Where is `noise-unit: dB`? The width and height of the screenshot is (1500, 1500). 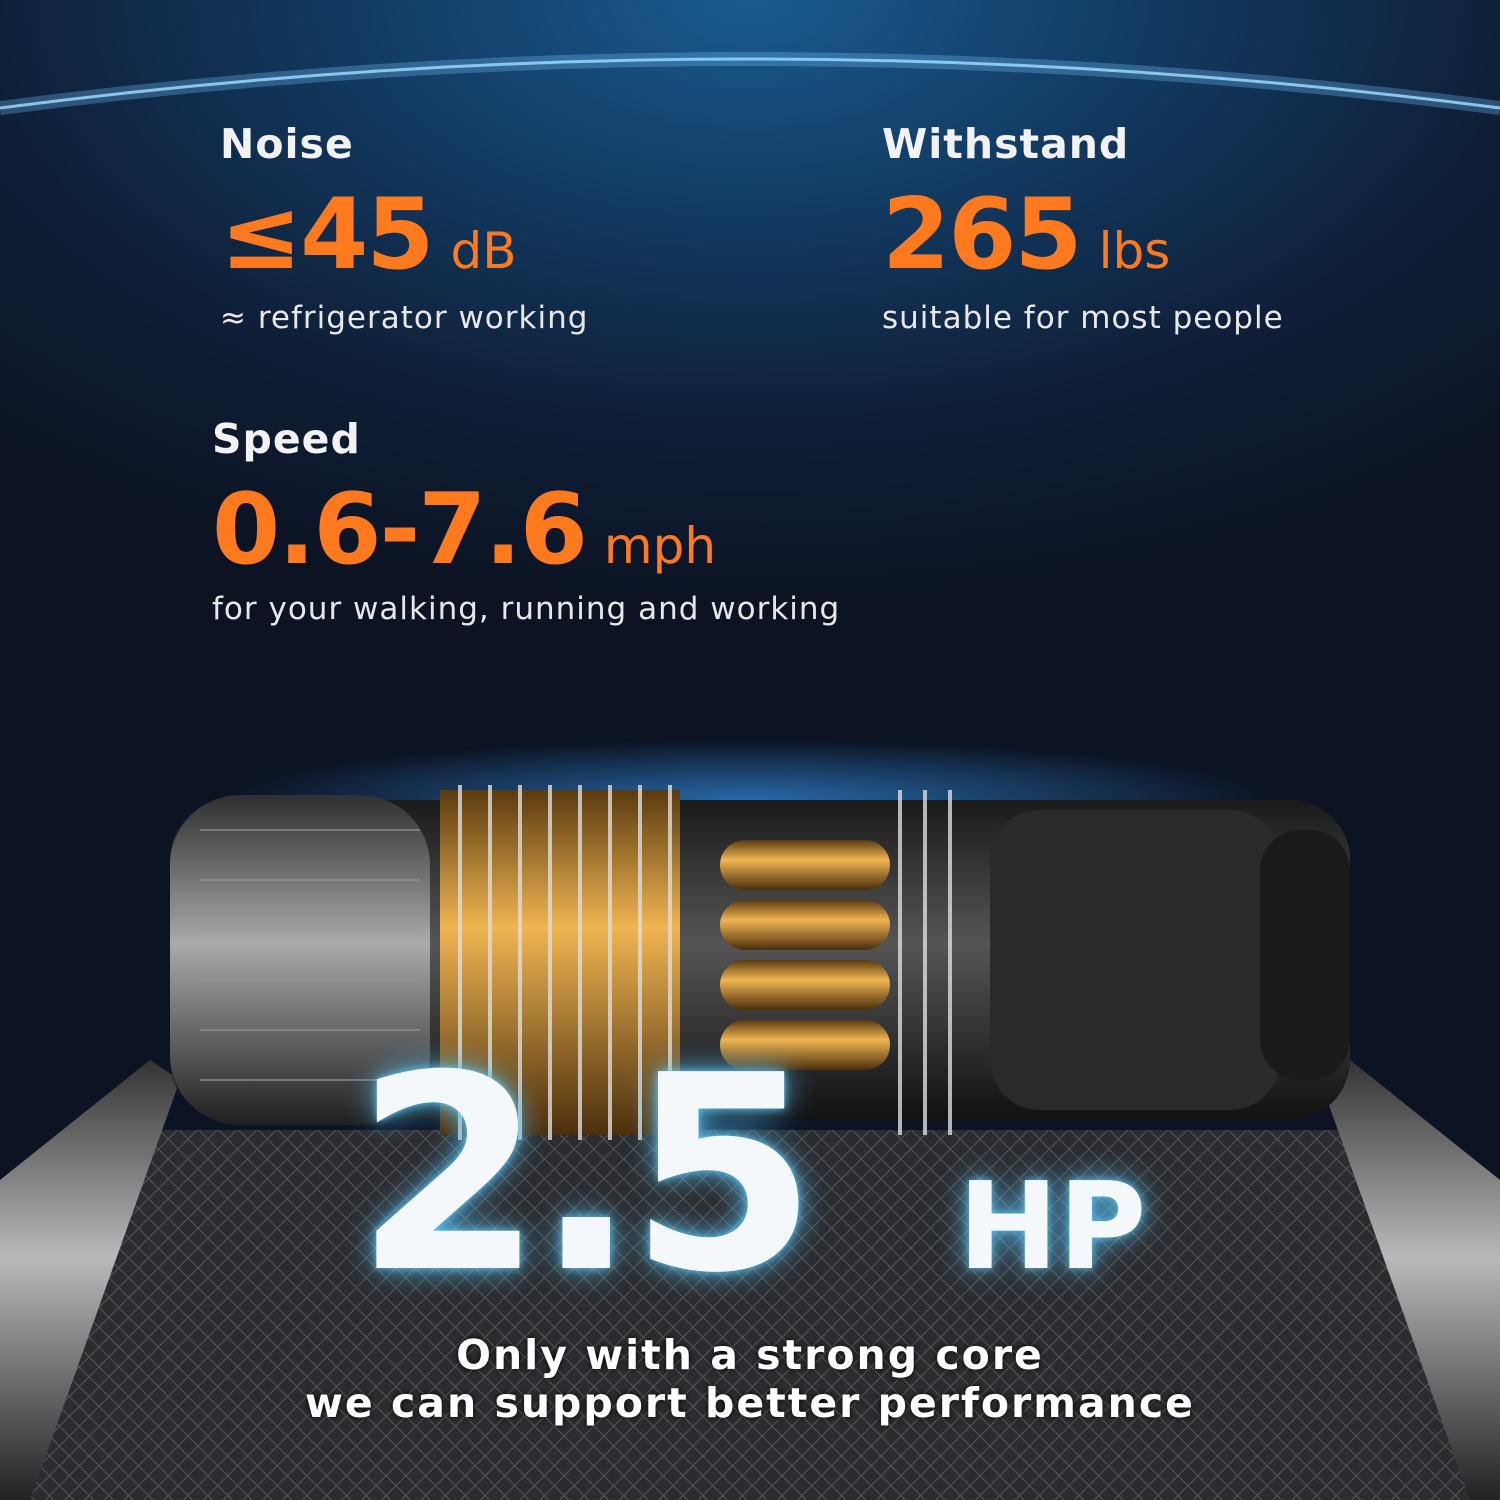
noise-unit: dB is located at coordinates (483, 251).